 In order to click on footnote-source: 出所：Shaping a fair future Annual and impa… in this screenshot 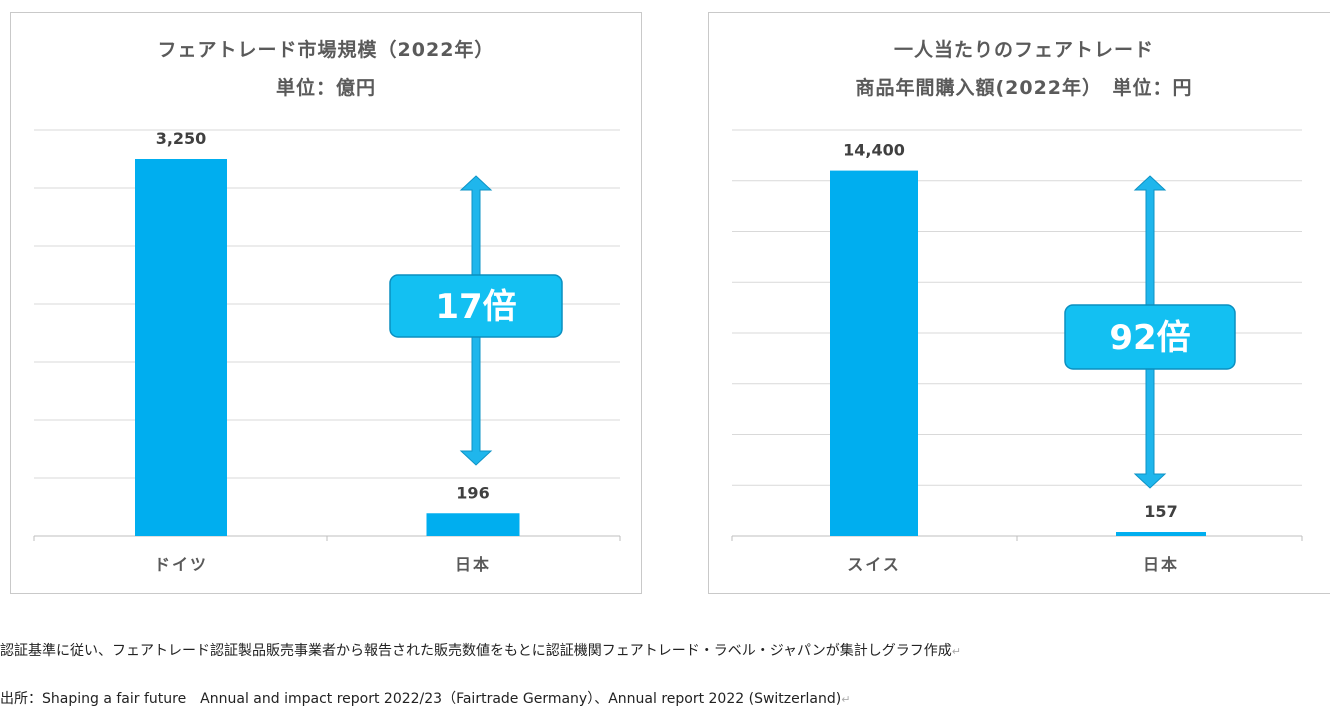, I will do `click(425, 698)`.